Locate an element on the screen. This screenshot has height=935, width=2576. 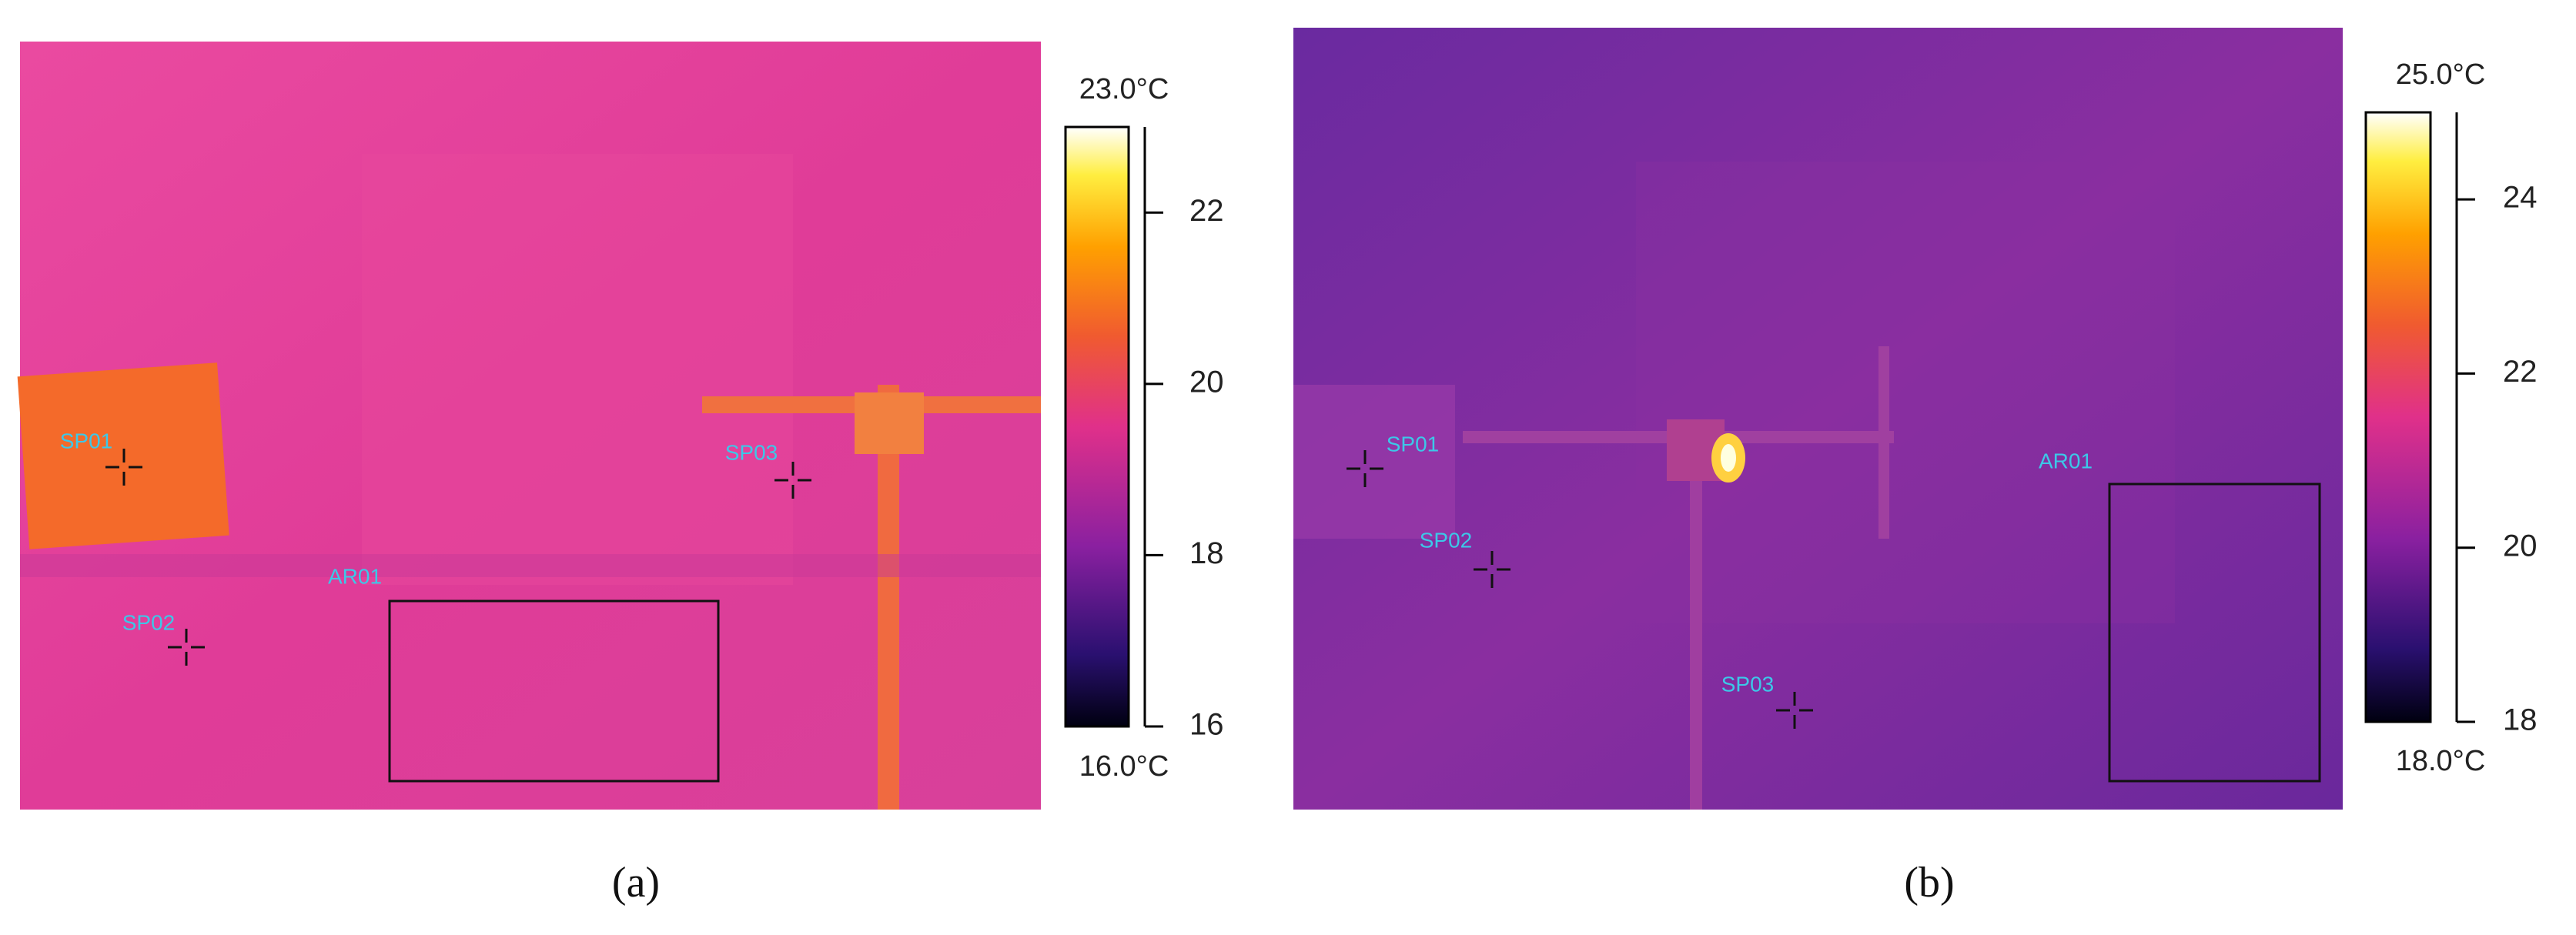
colorbar-min-label: 16.0°C is located at coordinates (1124, 767).